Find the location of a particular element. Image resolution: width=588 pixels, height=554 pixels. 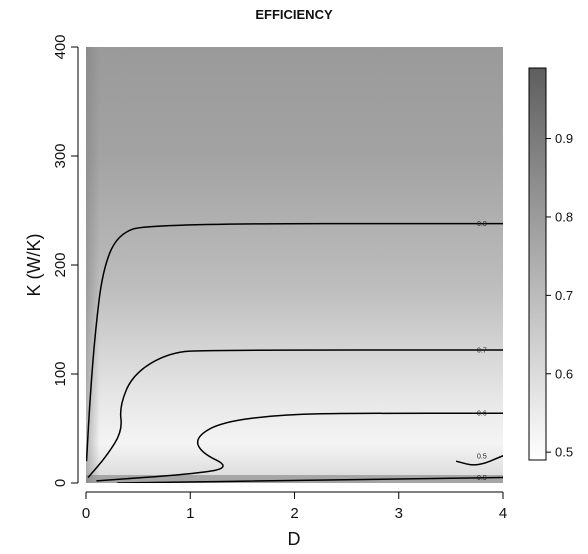

y-tick-label: 400 is located at coordinates (60, 46).